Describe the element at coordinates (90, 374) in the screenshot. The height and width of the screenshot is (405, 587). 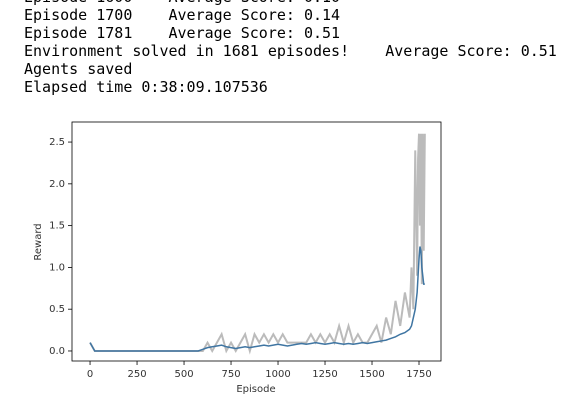
I see `x-tick-label: 0` at that location.